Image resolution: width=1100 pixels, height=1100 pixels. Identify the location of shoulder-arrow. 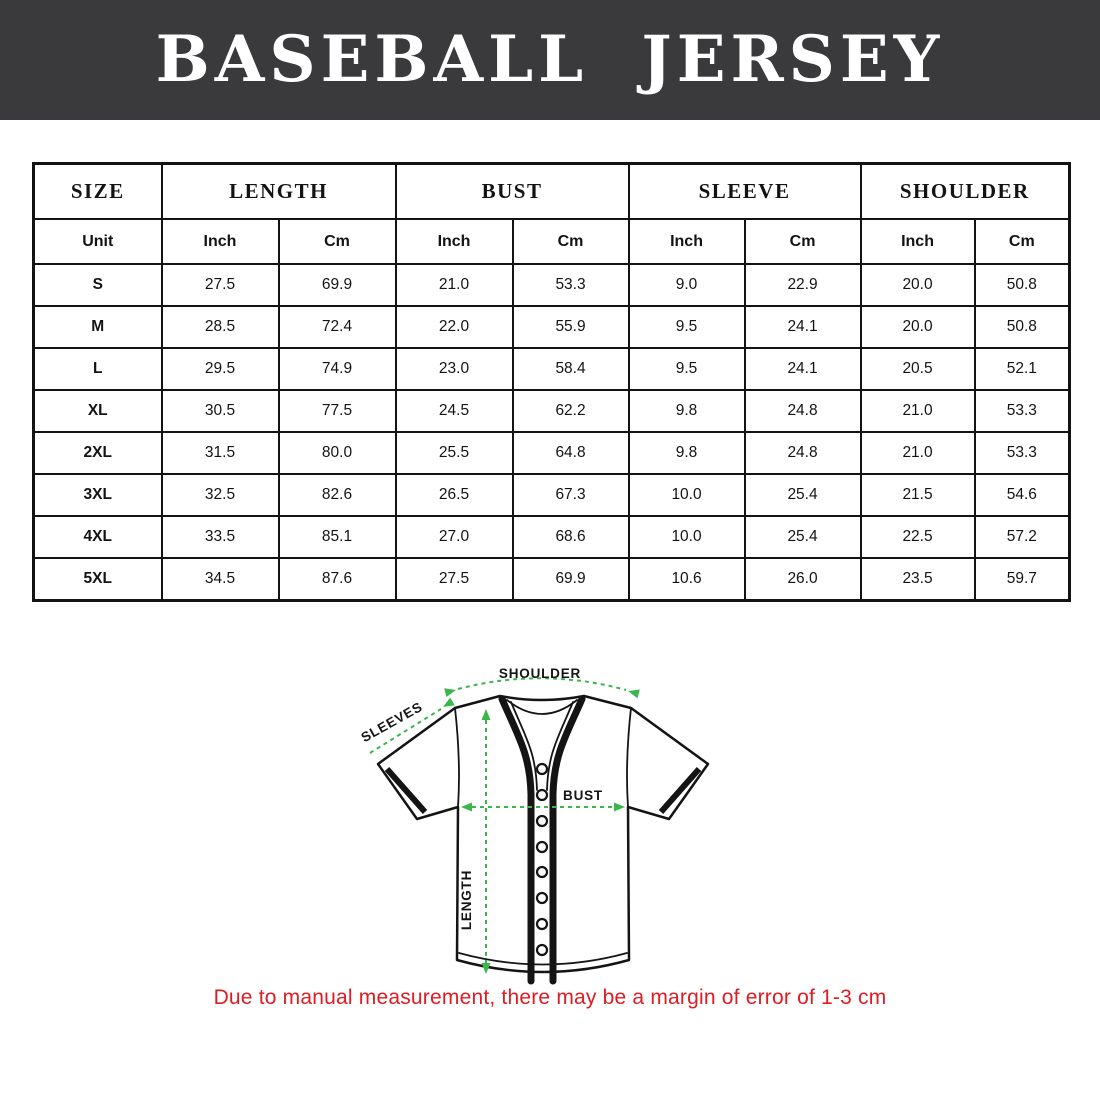
(542, 688).